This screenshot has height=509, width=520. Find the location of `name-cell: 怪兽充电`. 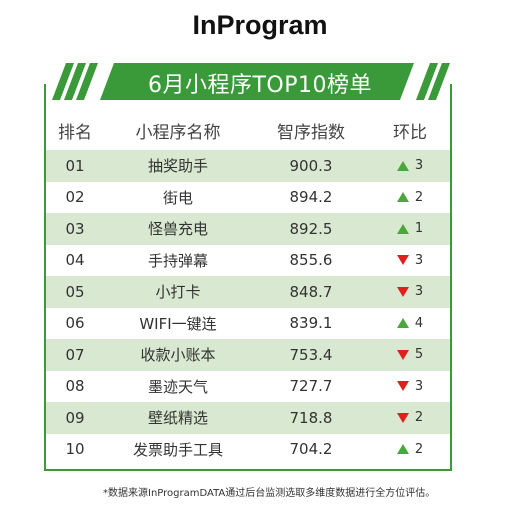

name-cell: 怪兽充电 is located at coordinates (177, 229).